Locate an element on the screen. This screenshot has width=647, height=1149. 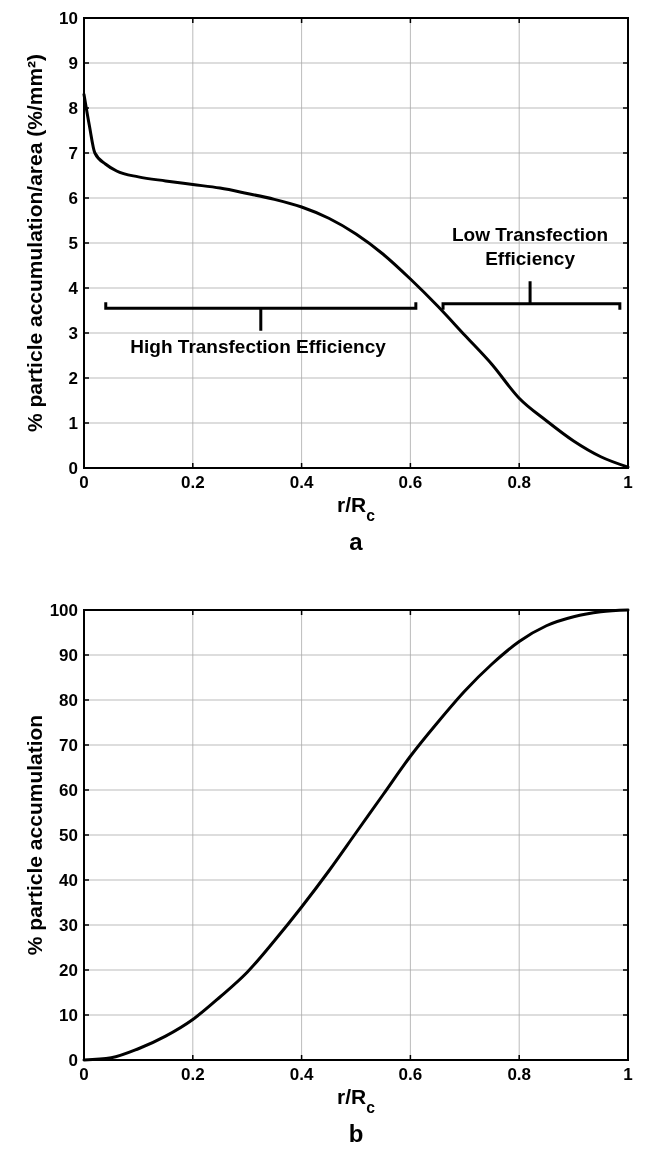
y-tick-label: 40 is located at coordinates (68, 880).